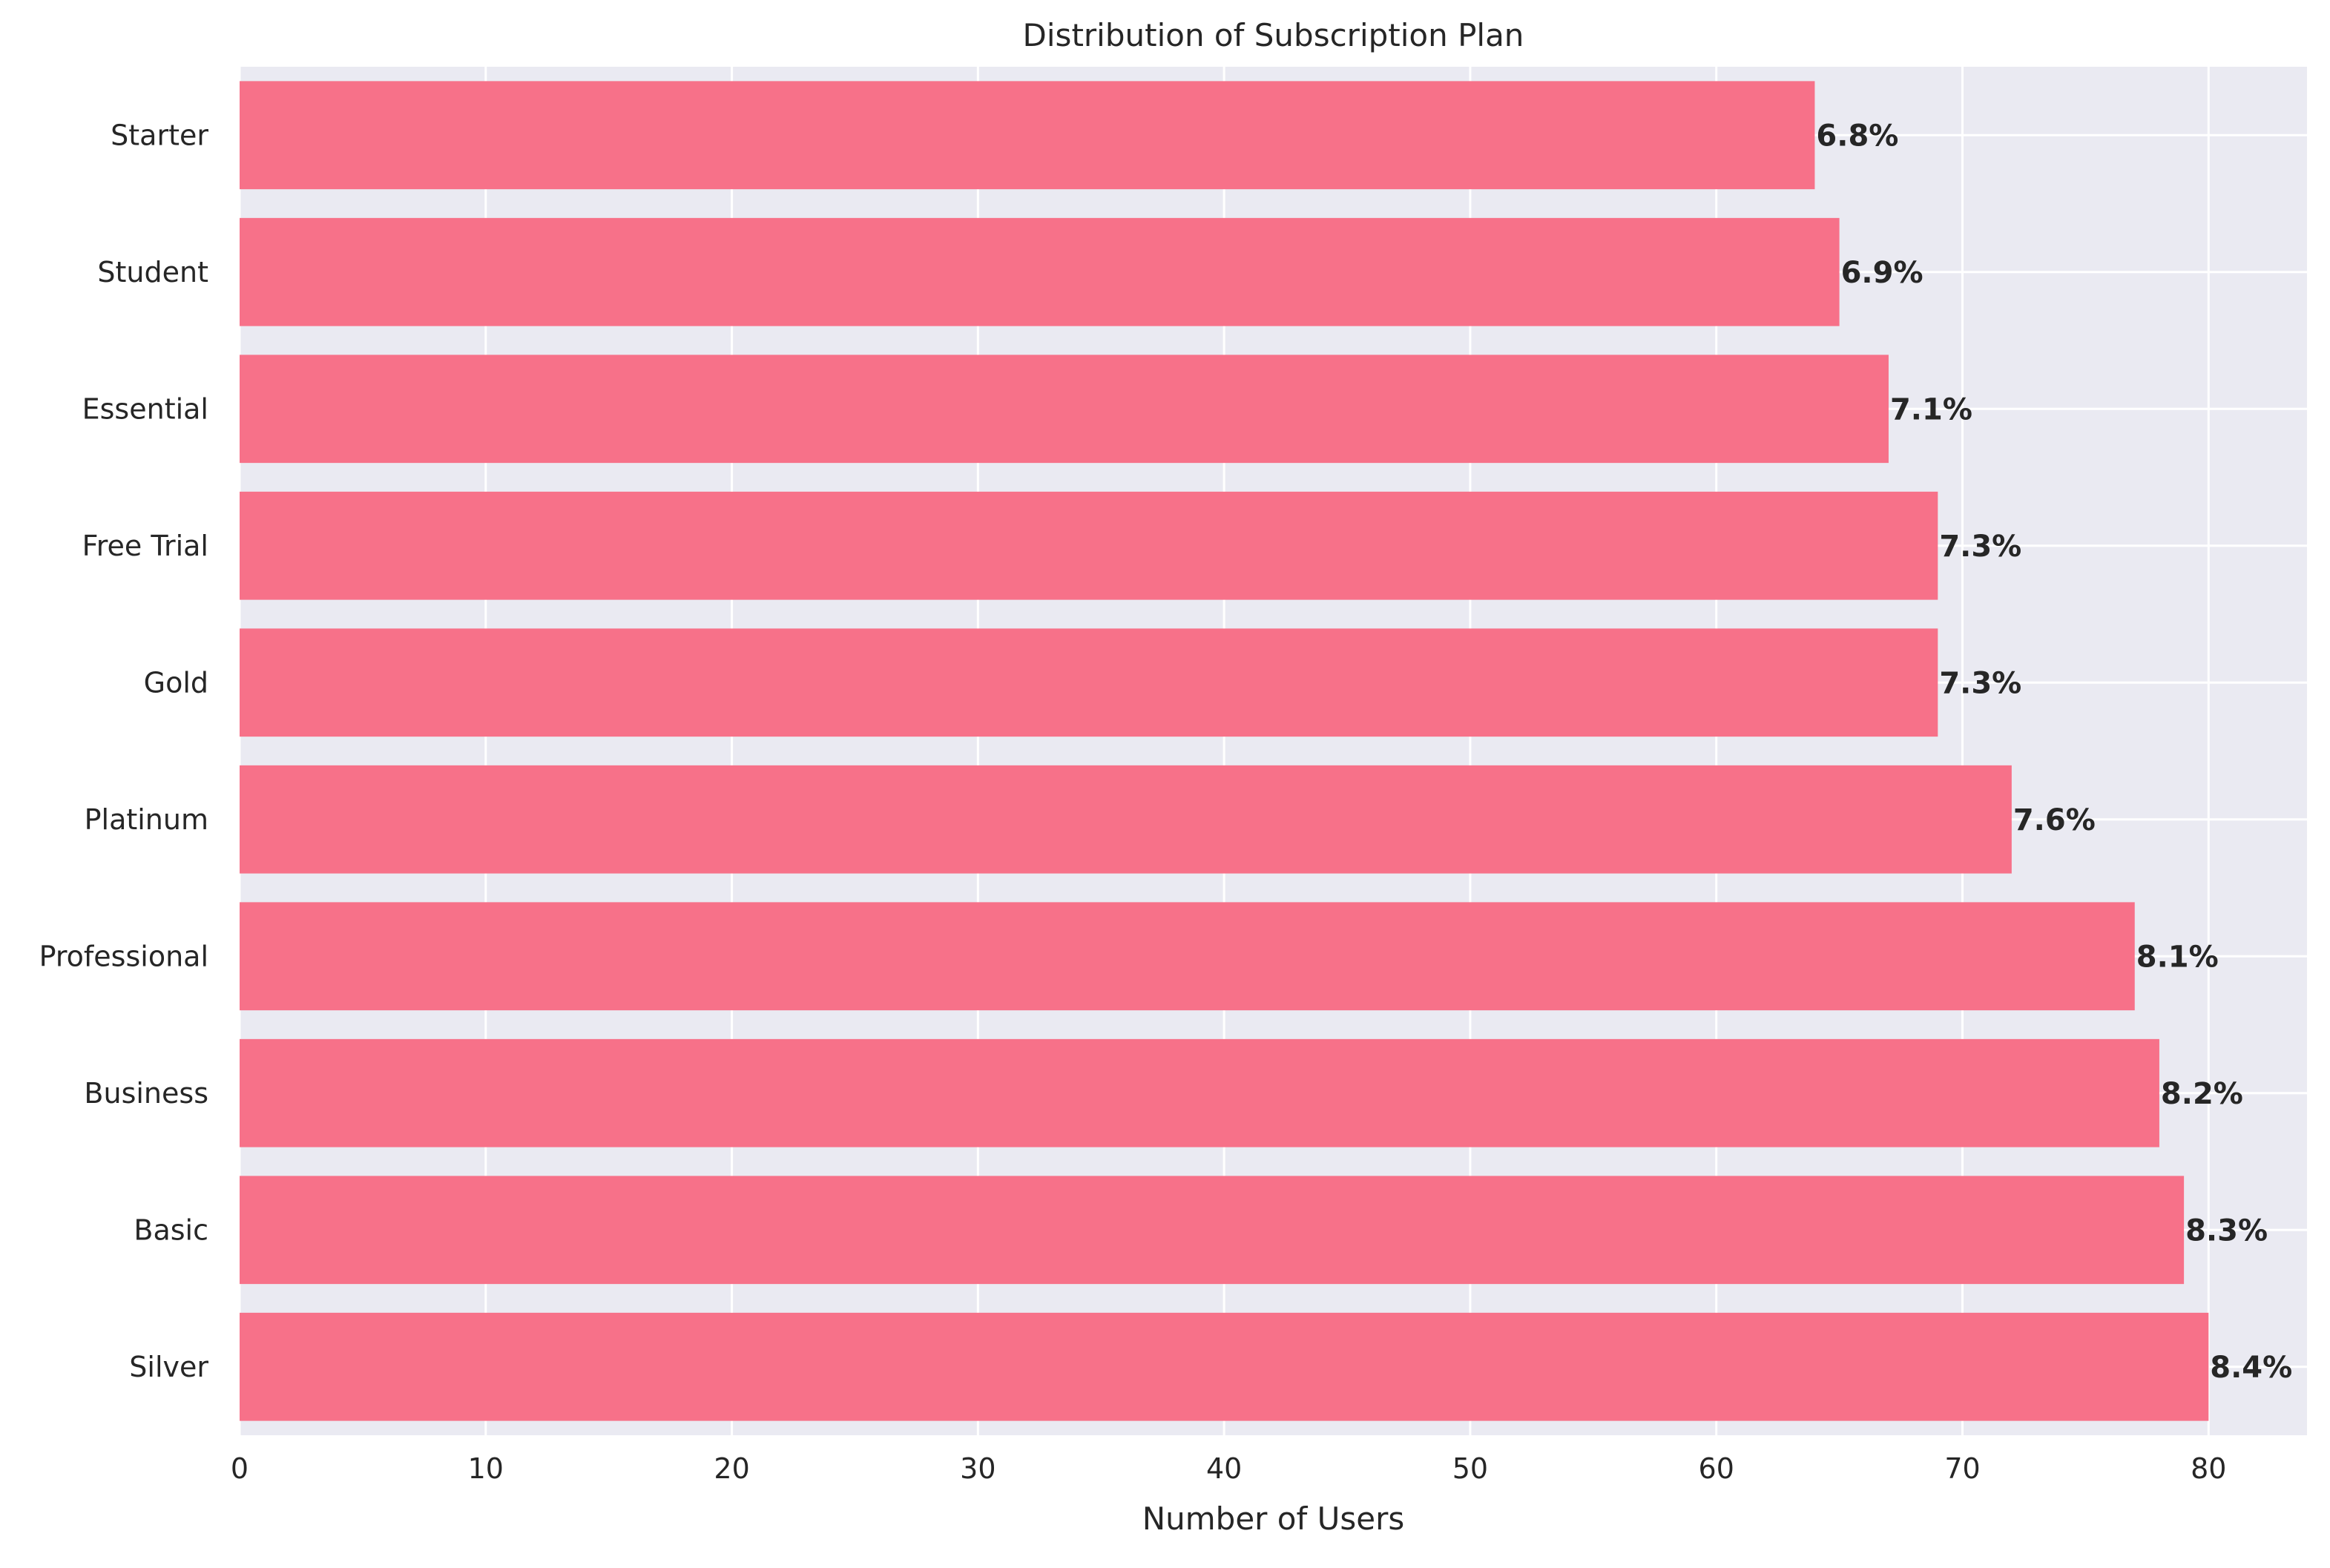 This screenshot has height=1568, width=2330. What do you see at coordinates (145, 409) in the screenshot?
I see `y-tick-label: Essential` at bounding box center [145, 409].